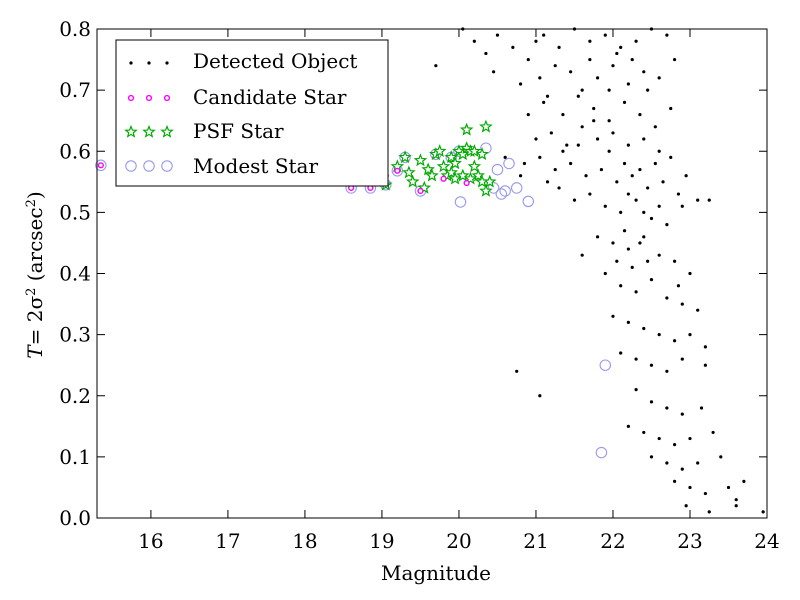 Image resolution: width=800 pixels, height=600 pixels. I want to click on y-tick-label: 0.1, so click(75, 457).